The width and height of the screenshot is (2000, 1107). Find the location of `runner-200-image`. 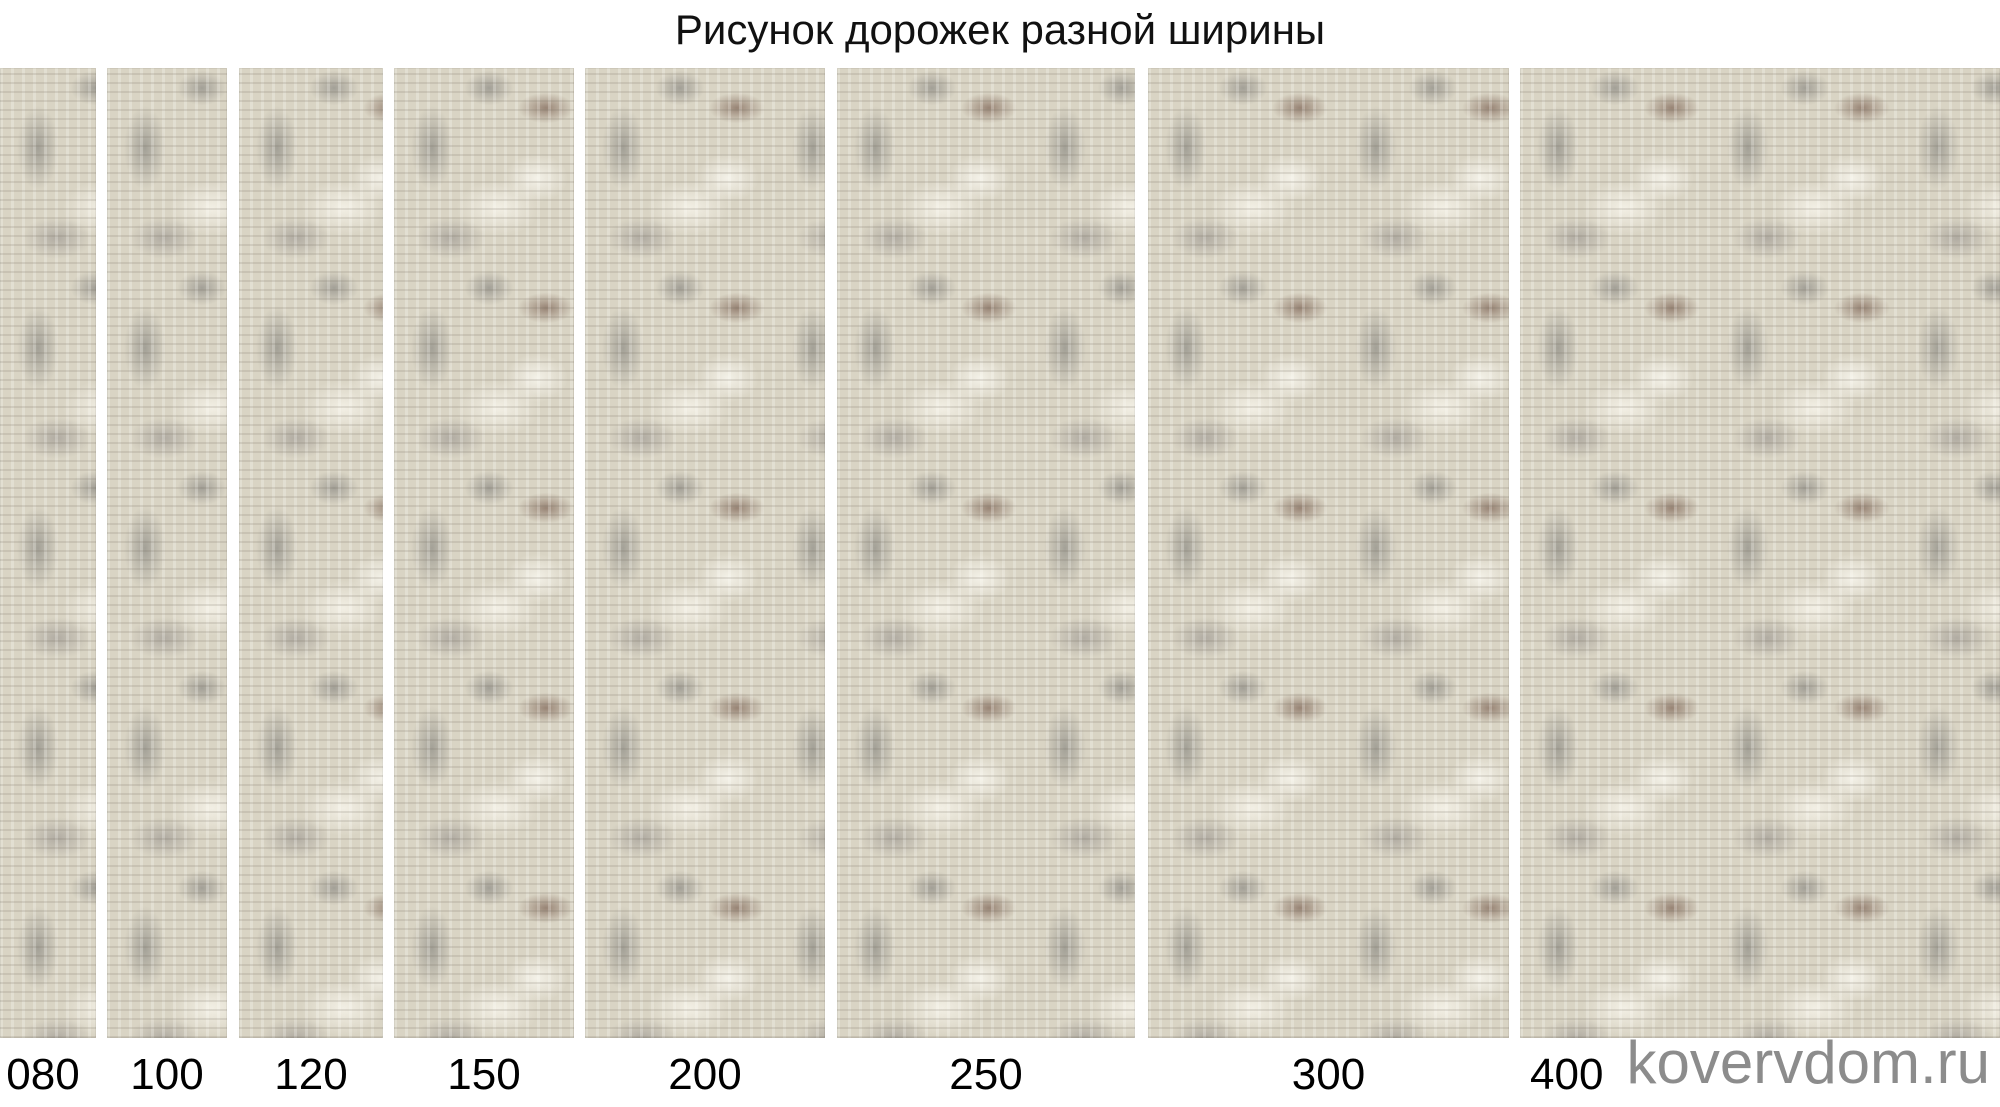

runner-200-image is located at coordinates (705, 553).